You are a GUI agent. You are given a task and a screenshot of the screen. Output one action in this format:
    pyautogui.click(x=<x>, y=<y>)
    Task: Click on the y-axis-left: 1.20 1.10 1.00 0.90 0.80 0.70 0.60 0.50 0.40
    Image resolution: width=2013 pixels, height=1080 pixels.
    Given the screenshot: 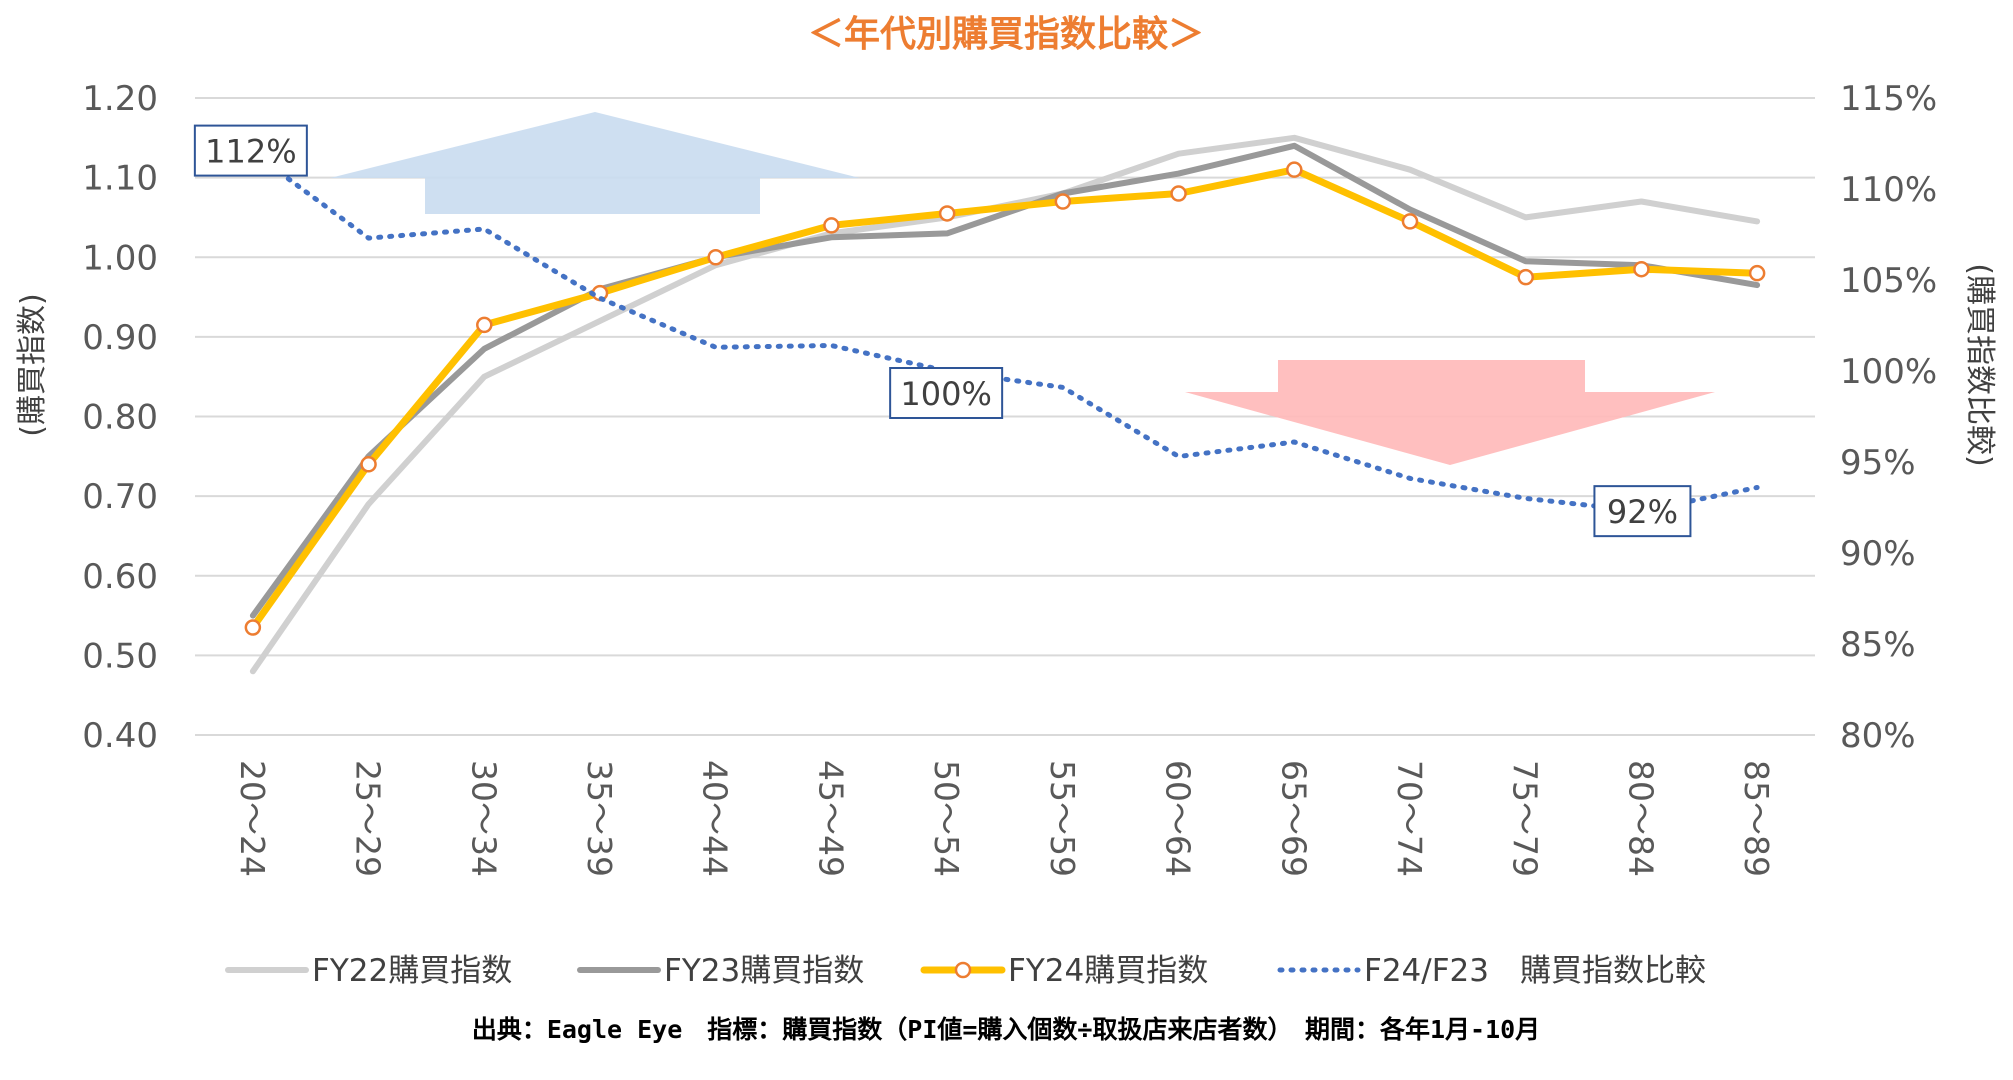 What is the action you would take?
    pyautogui.click(x=120, y=417)
    